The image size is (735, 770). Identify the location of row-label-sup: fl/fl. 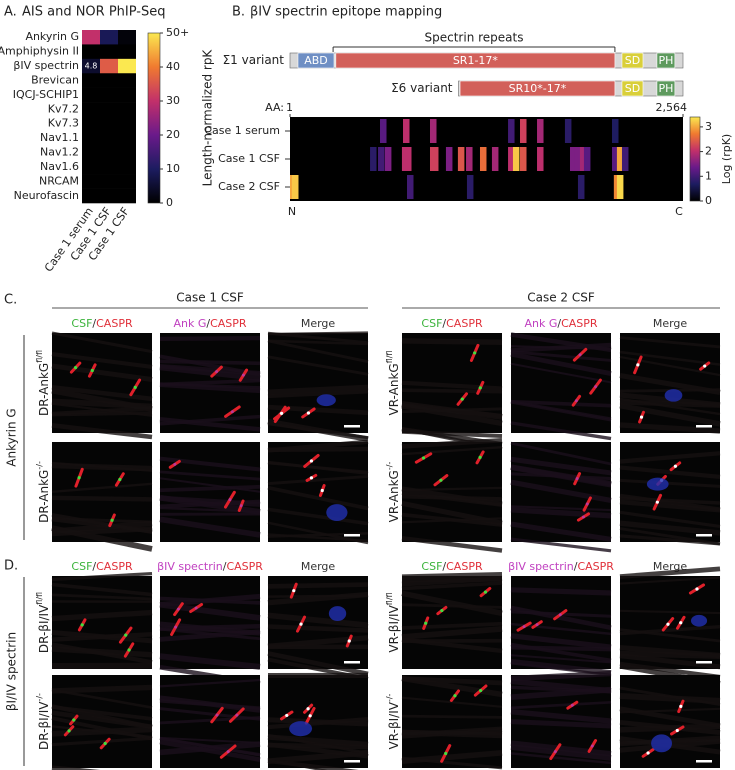
(389, 598).